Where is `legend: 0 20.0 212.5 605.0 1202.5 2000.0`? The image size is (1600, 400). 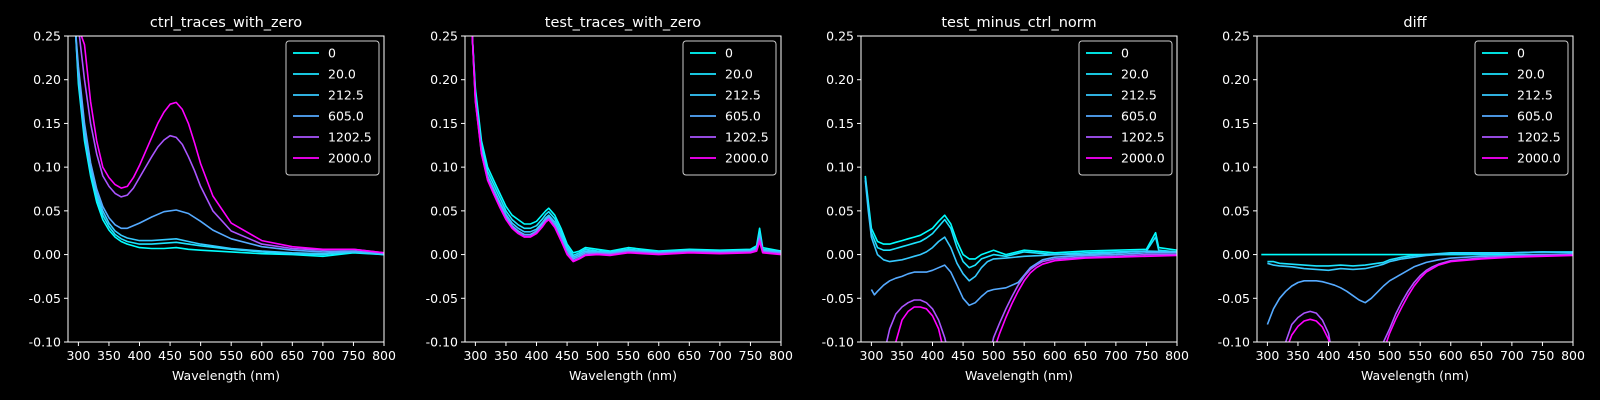 legend: 0 20.0 212.5 605.0 1202.5 2000.0 is located at coordinates (1125, 108).